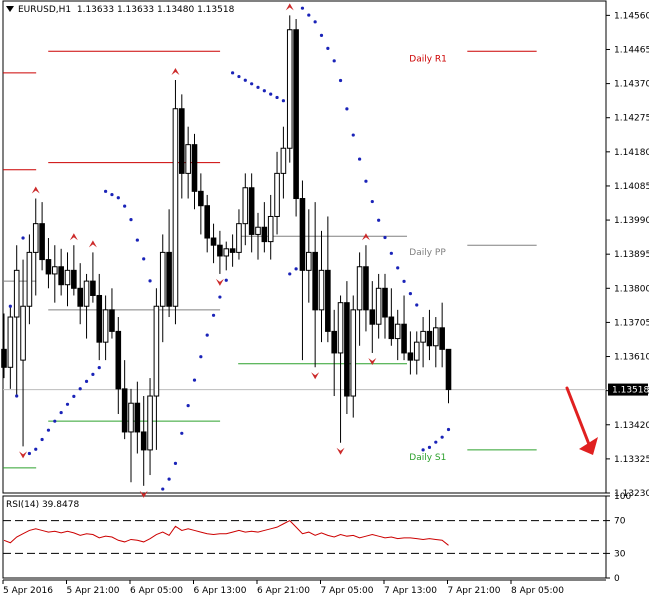 This screenshot has width=649, height=600. What do you see at coordinates (283, 591) in the screenshot?
I see `time-tick-label: 6 Apr 21:00` at bounding box center [283, 591].